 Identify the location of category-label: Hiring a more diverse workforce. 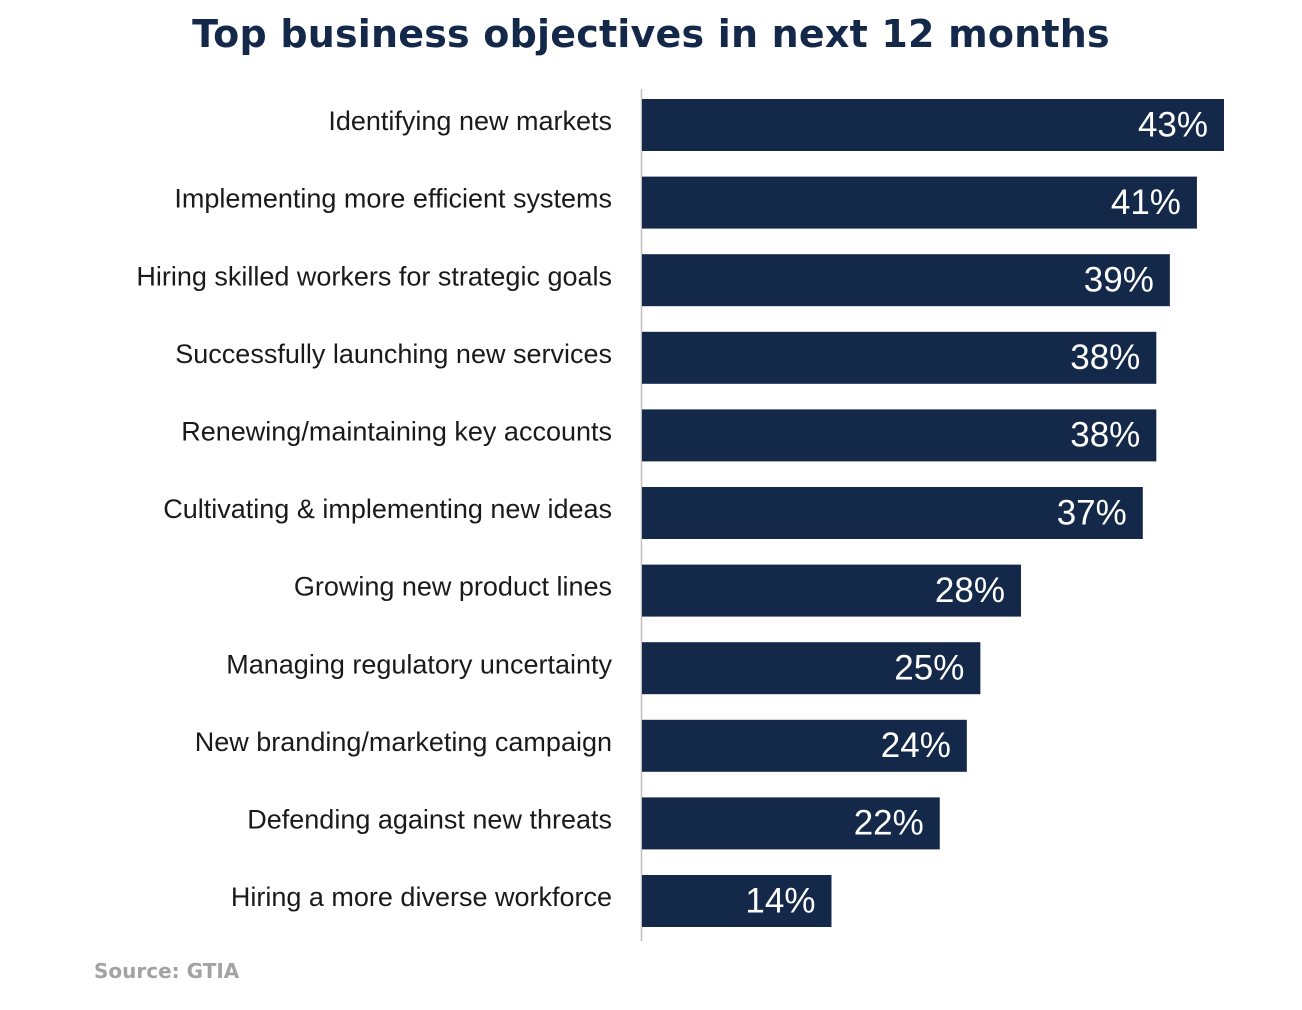
(421, 897).